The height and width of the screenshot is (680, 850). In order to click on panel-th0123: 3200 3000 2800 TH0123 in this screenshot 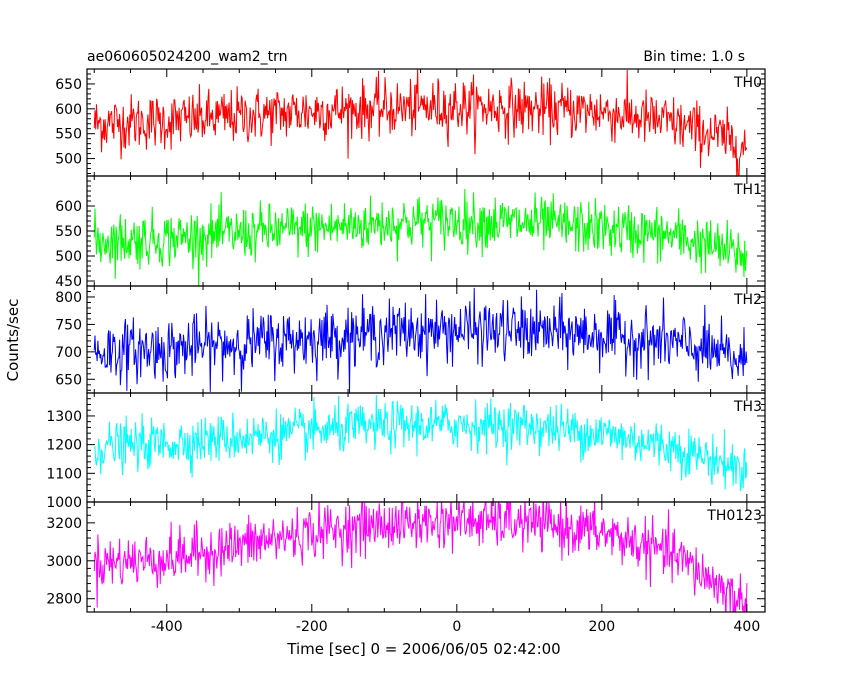, I will do `click(406, 557)`.